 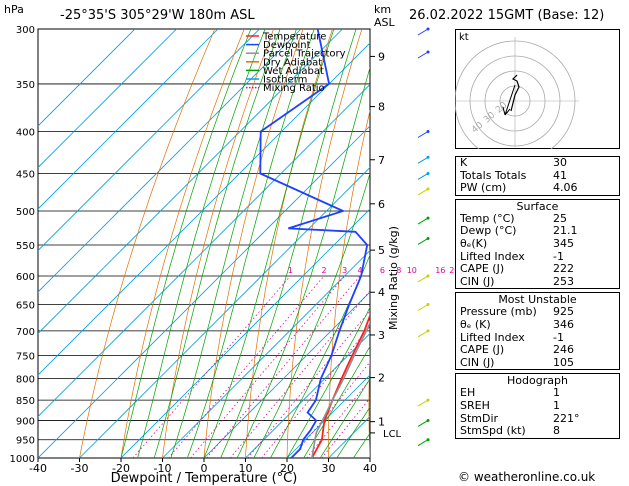 What do you see at coordinates (507, 15) in the screenshot?
I see `datetime-title: 26.02.2022 15GMT (Base: 12)` at bounding box center [507, 15].